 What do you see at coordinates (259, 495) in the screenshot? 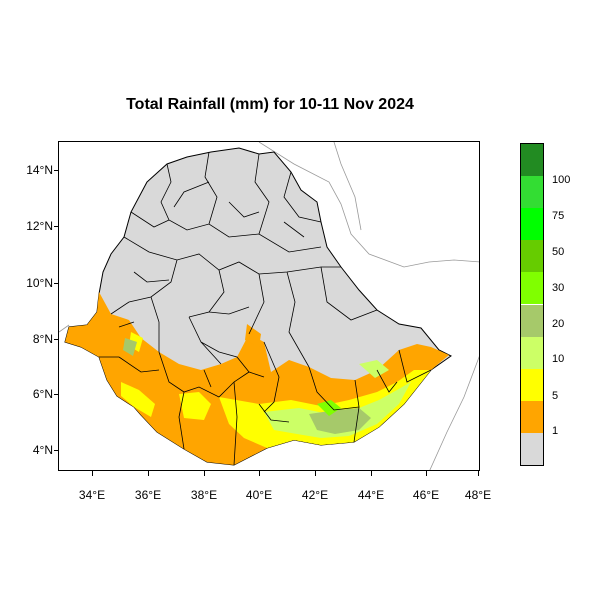
I see `x-tick-label-40e: 40°E` at bounding box center [259, 495].